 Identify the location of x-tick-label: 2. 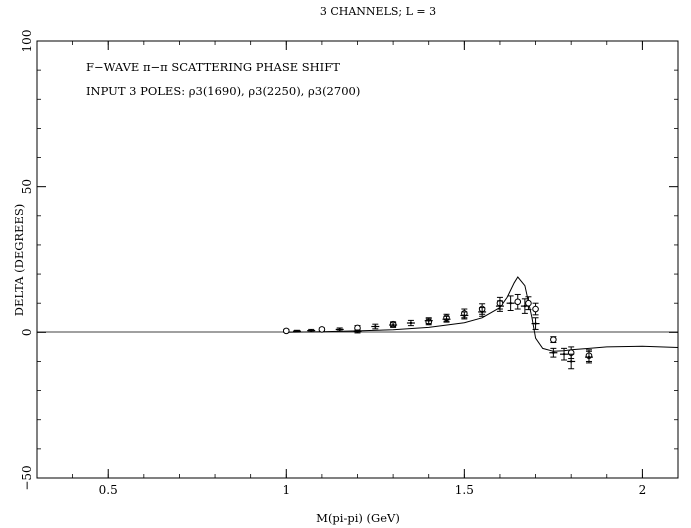
(643, 490).